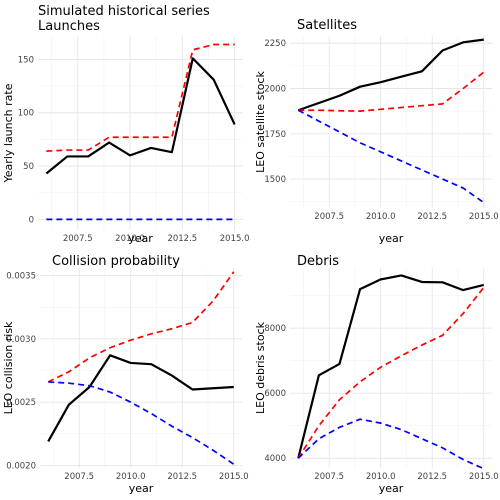 Image resolution: width=500 pixels, height=500 pixels. Describe the element at coordinates (21, 466) in the screenshot. I see `y-tick-label: 0.0020` at that location.